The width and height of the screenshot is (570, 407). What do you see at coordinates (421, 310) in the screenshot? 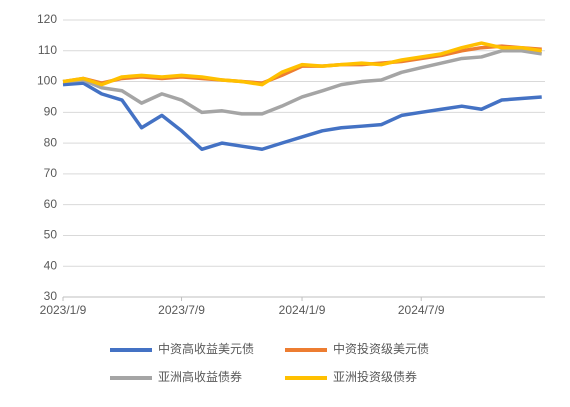
I see `x-tick-label: 2024/7/9` at bounding box center [421, 310].